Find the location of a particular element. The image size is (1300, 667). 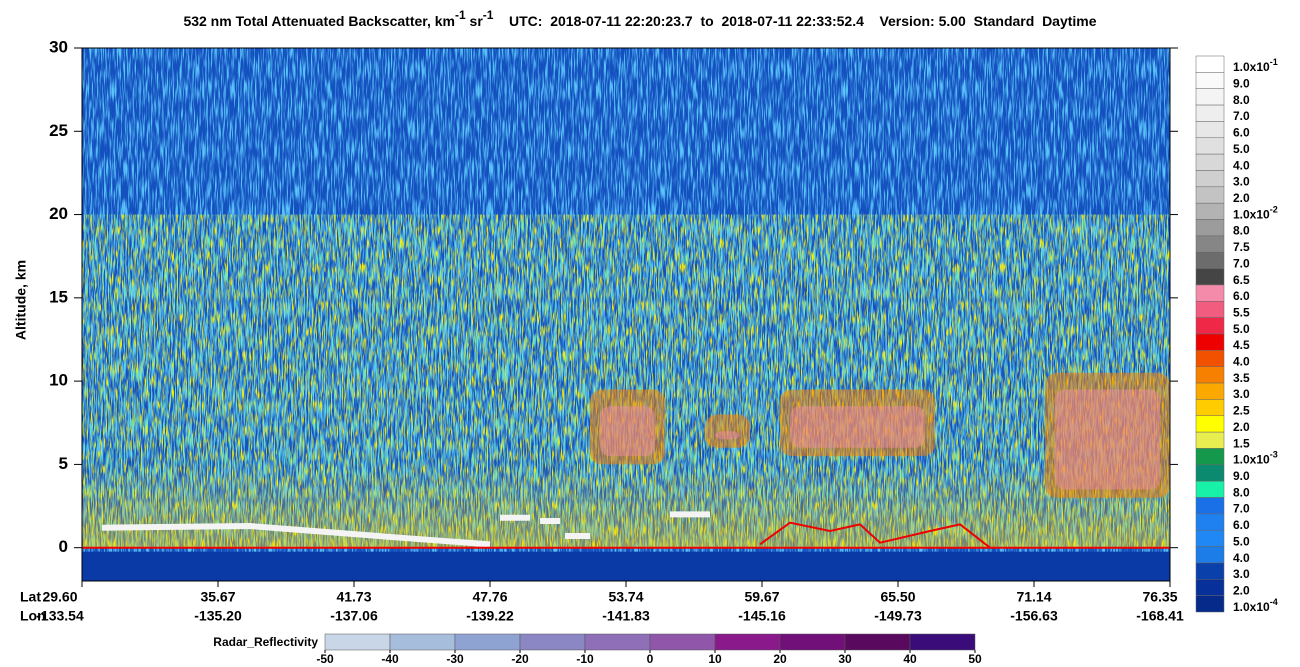

boundary-layer-top is located at coordinates (405, 529).